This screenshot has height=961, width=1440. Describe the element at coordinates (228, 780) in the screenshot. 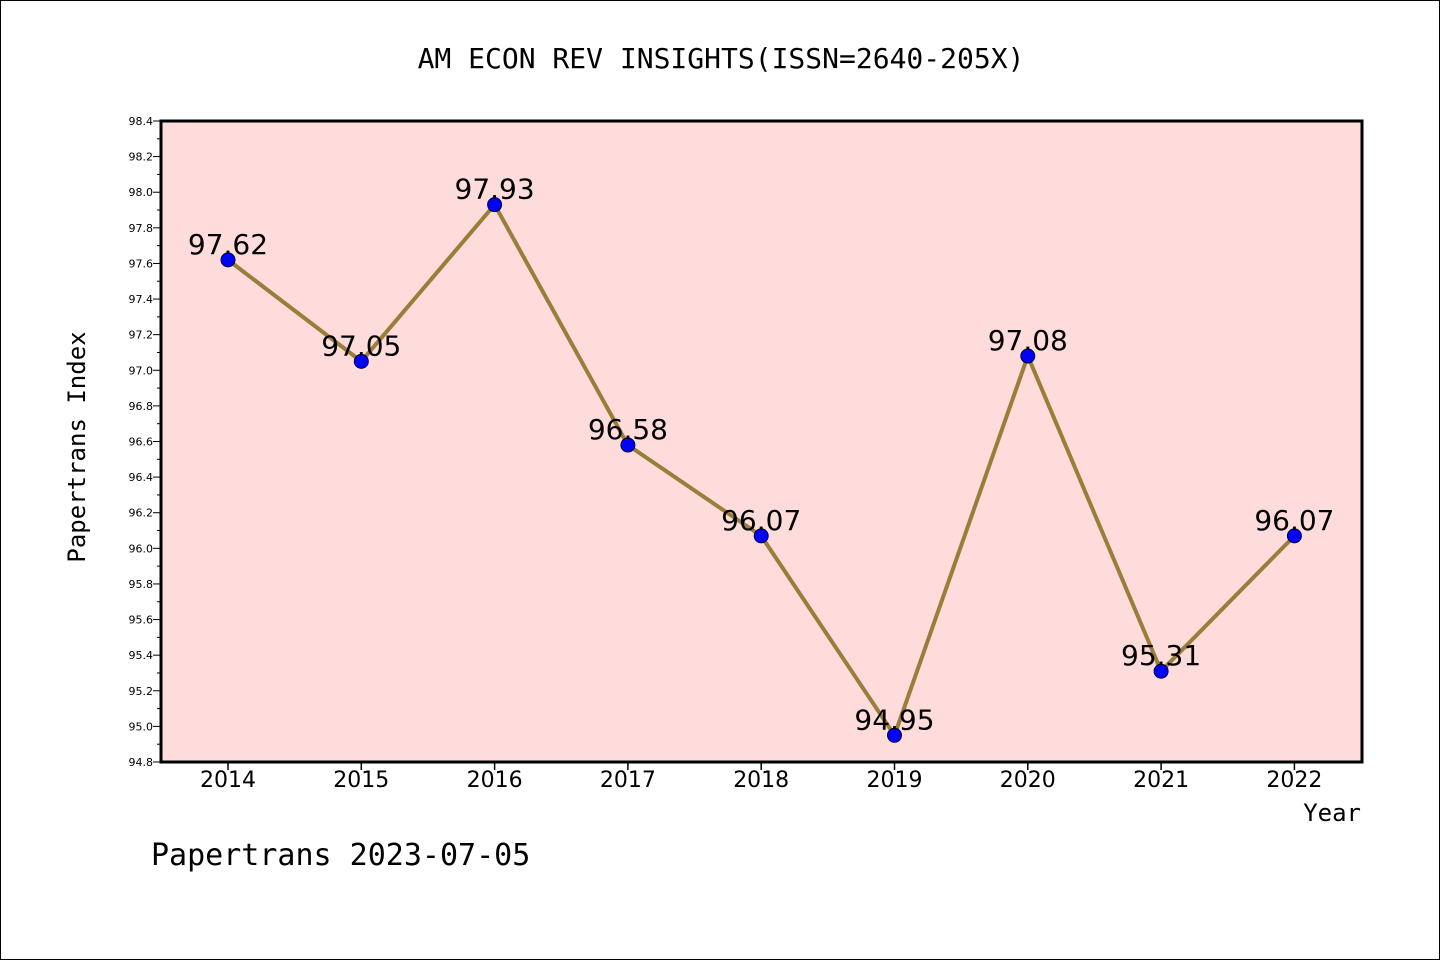

I see `x-tick-label: 2014` at that location.